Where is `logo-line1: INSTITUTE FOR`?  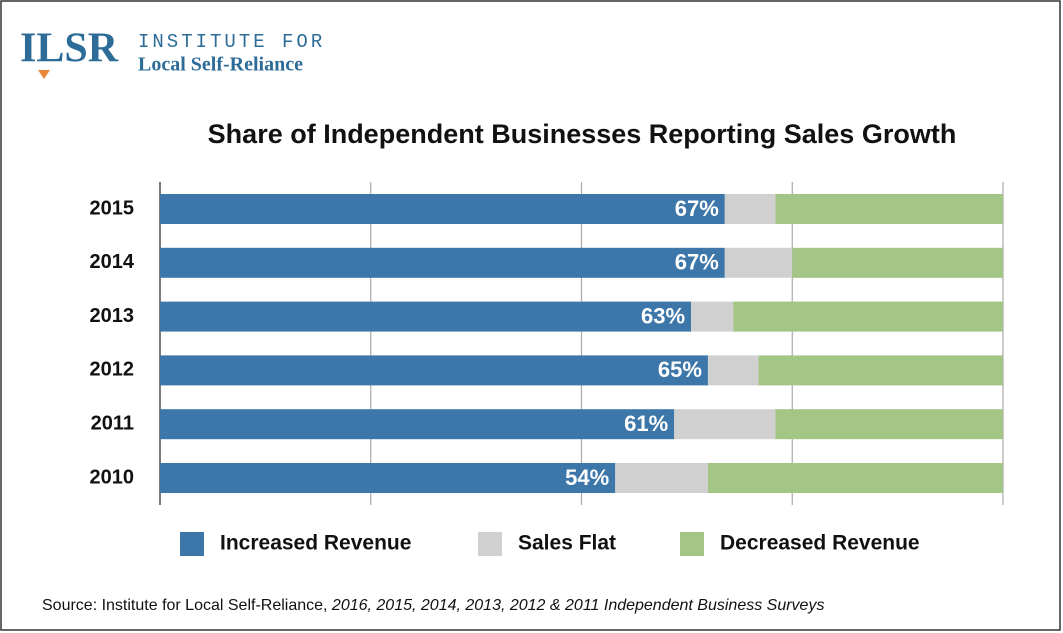
logo-line1: INSTITUTE FOR is located at coordinates (231, 42).